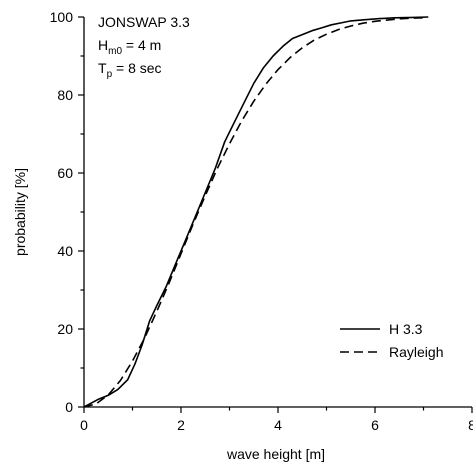 This screenshot has width=473, height=469. Describe the element at coordinates (65, 95) in the screenshot. I see `y-tick-label: 80` at that location.